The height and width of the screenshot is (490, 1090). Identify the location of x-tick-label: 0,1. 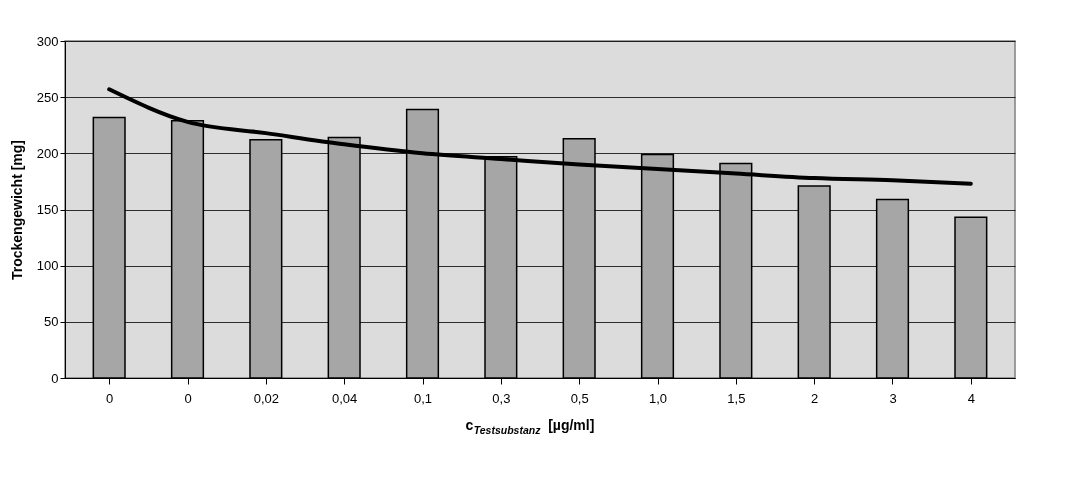
(423, 398).